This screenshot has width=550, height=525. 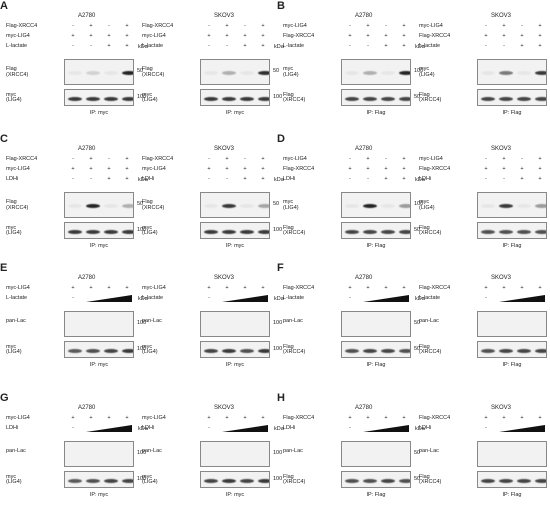 I want to click on panel-letter: C, so click(x=4, y=139).